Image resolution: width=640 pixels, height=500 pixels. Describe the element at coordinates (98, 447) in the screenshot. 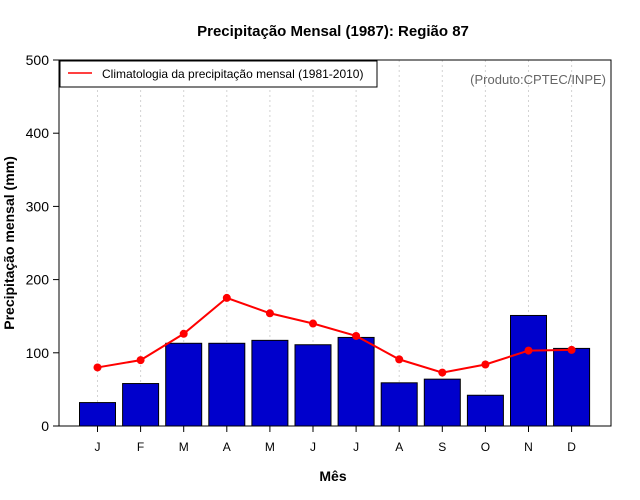

I see `x-tick-label-0: J` at that location.